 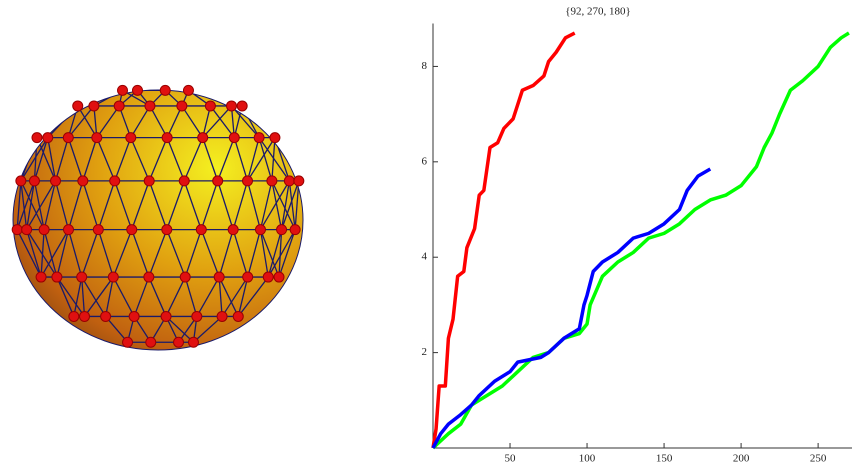 What do you see at coordinates (664, 459) in the screenshot?
I see `x-tick-label: 150` at bounding box center [664, 459].